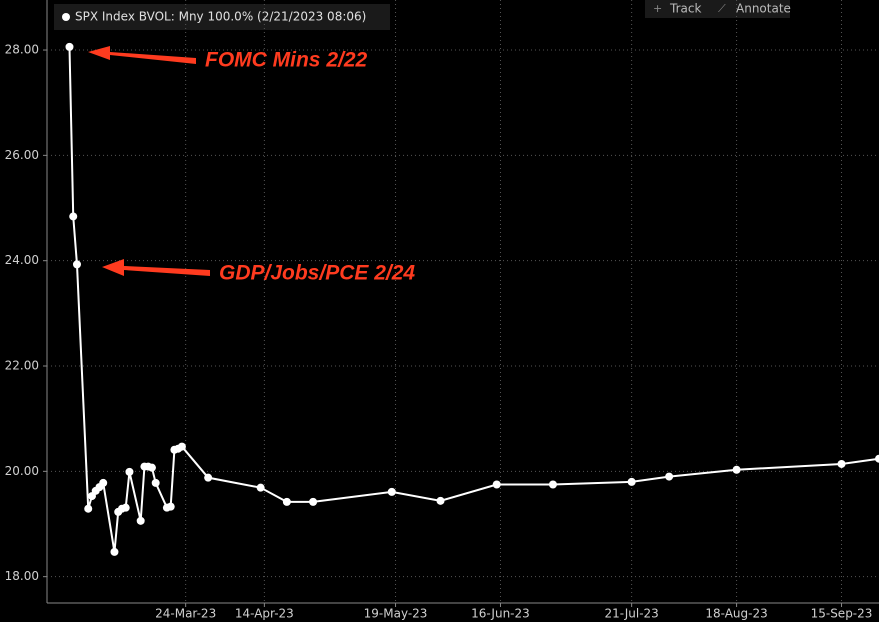 This screenshot has height=622, width=879. Describe the element at coordinates (685, 9) in the screenshot. I see `track-button: Track` at that location.